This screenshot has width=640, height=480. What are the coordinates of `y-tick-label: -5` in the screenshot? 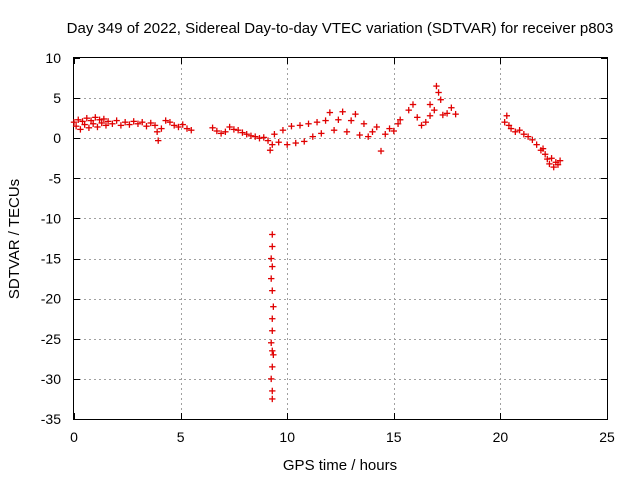 It's located at (55, 178).